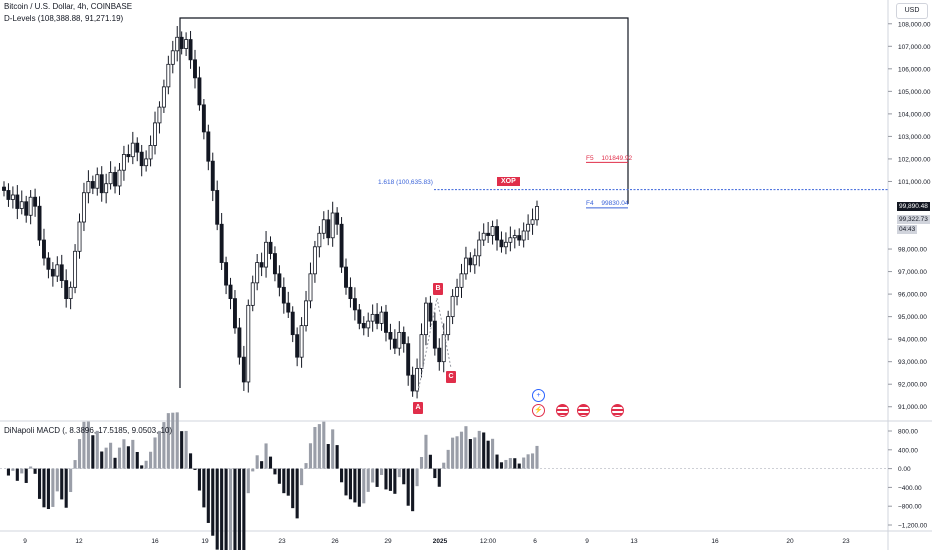  Describe the element at coordinates (488, 541) in the screenshot. I see `time-tick-label: 12:00` at that location.